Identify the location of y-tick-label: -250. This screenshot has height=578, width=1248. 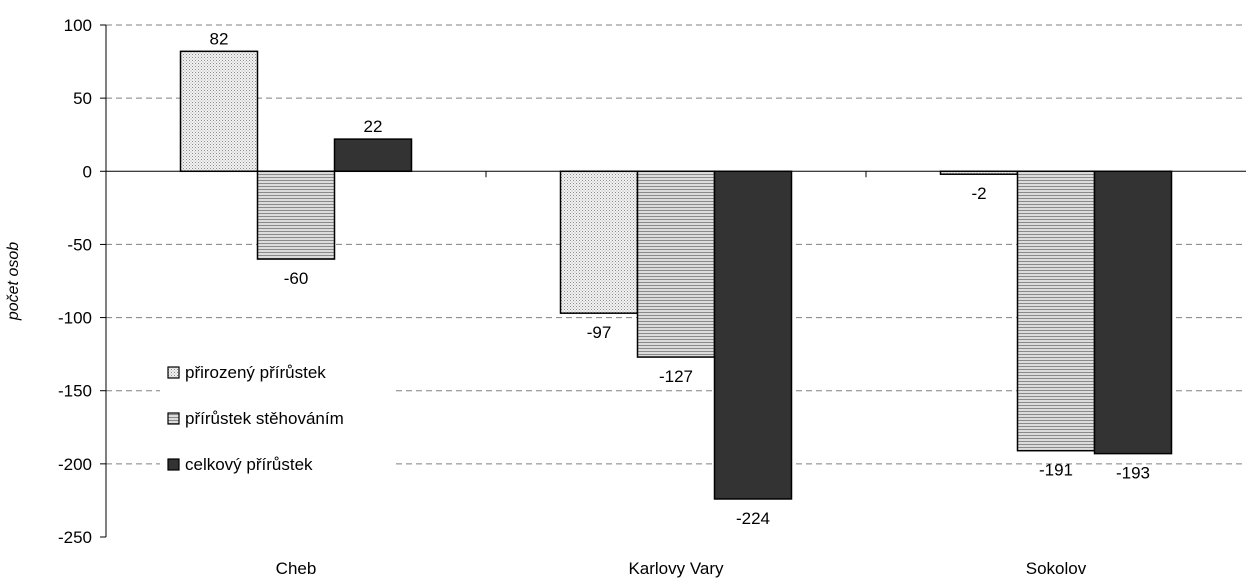
(75, 537).